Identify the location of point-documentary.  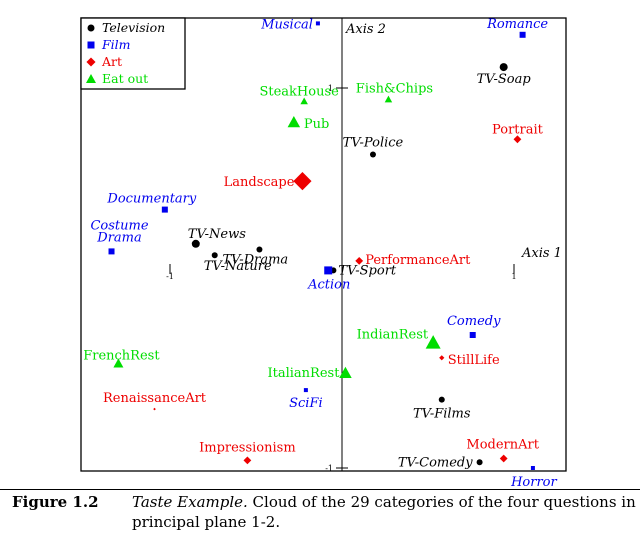
(164, 209).